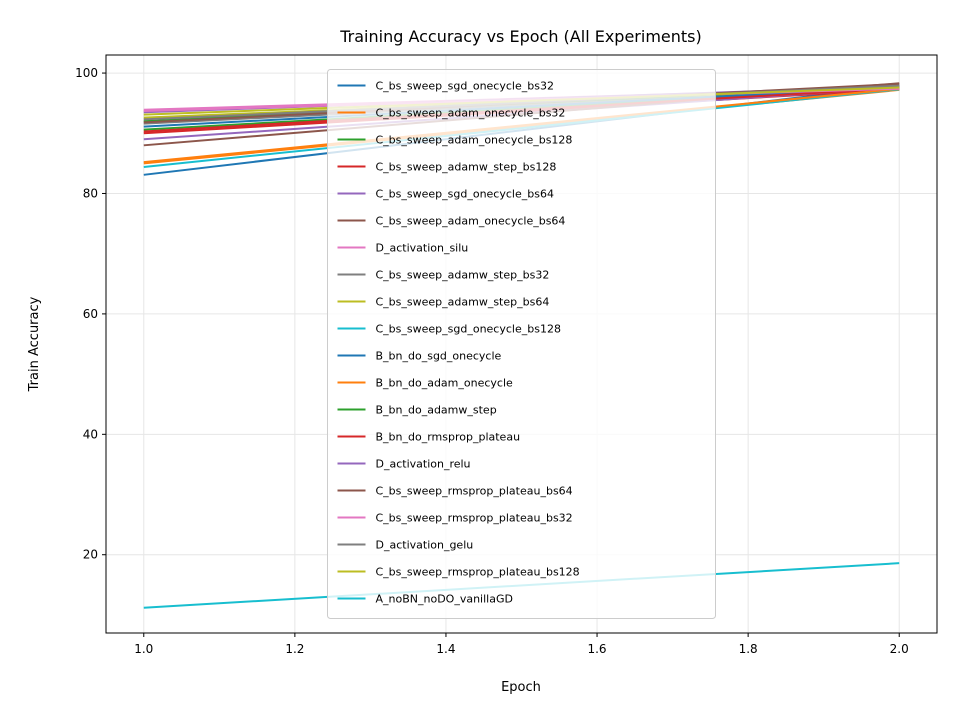 The width and height of the screenshot is (960, 720). I want to click on x-tick-label: 1.6, so click(596, 649).